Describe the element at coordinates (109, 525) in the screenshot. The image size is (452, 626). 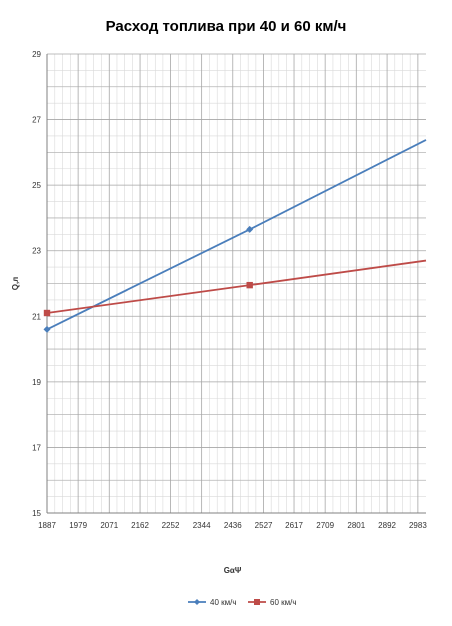
I see `x-tick-label: 2071` at that location.